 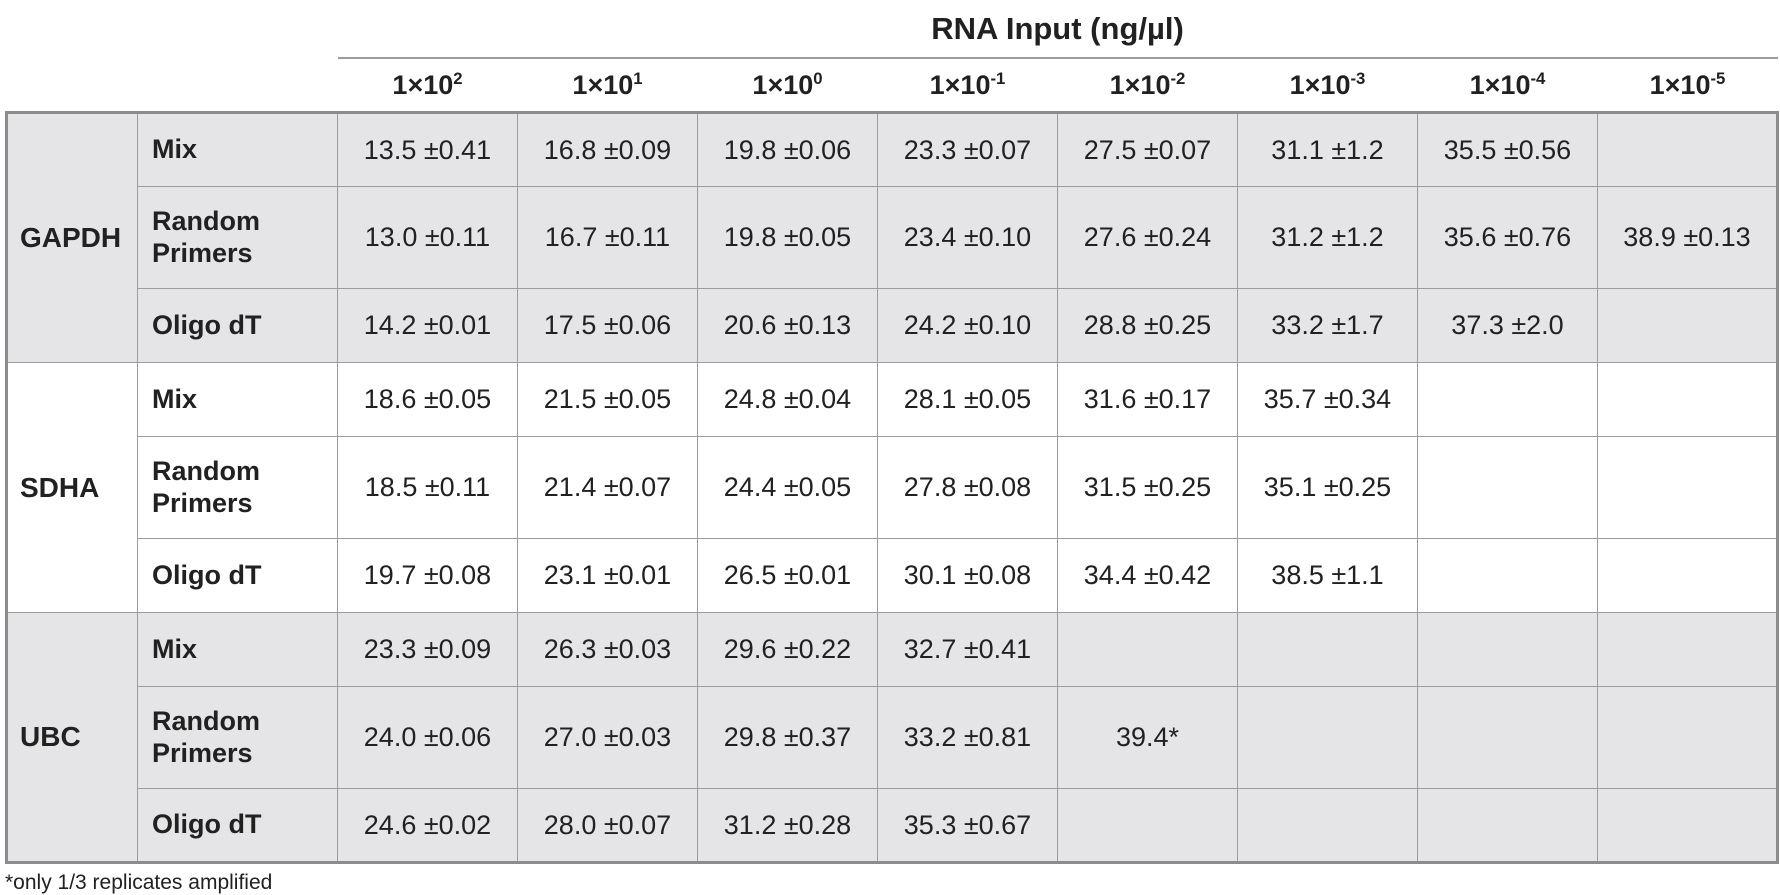 What do you see at coordinates (787, 325) in the screenshot?
I see `value-cell: 20.6 ±0.13` at bounding box center [787, 325].